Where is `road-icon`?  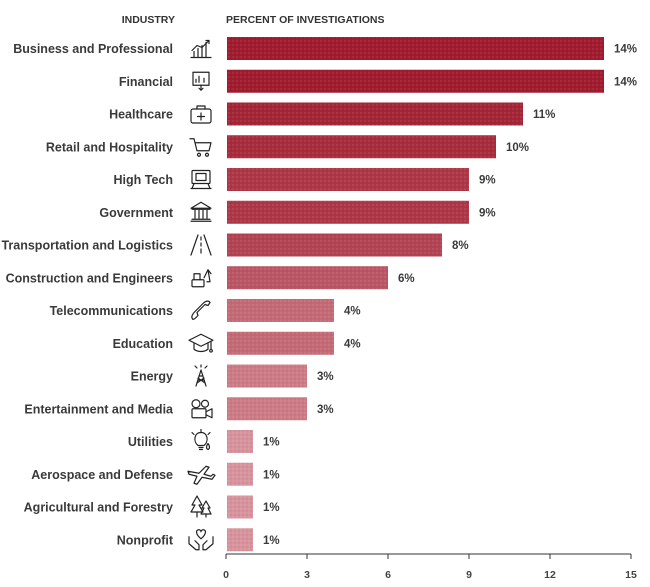
road-icon is located at coordinates (201, 245).